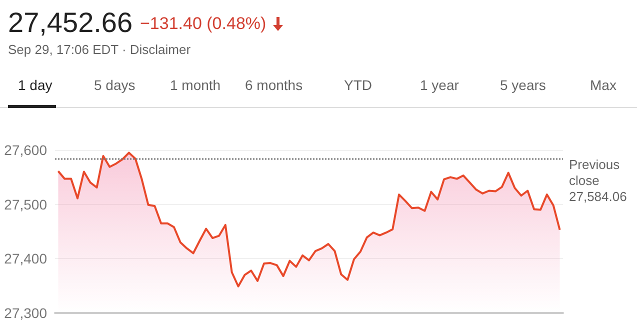  Describe the element at coordinates (115, 85) in the screenshot. I see `text: 5 days` at that location.